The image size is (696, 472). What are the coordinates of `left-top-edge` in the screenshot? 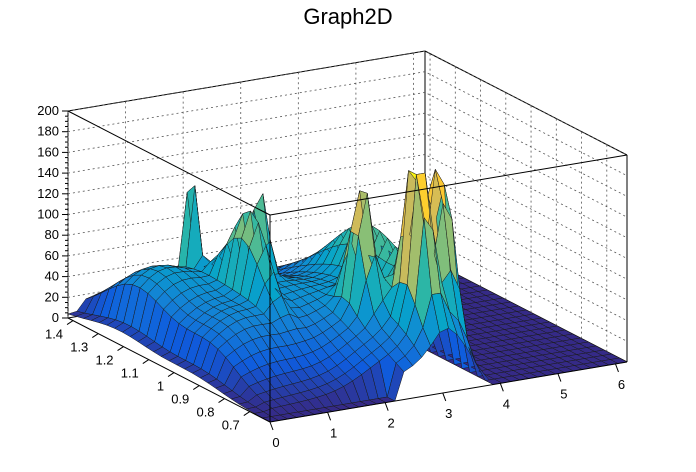 It's located at (169, 163).